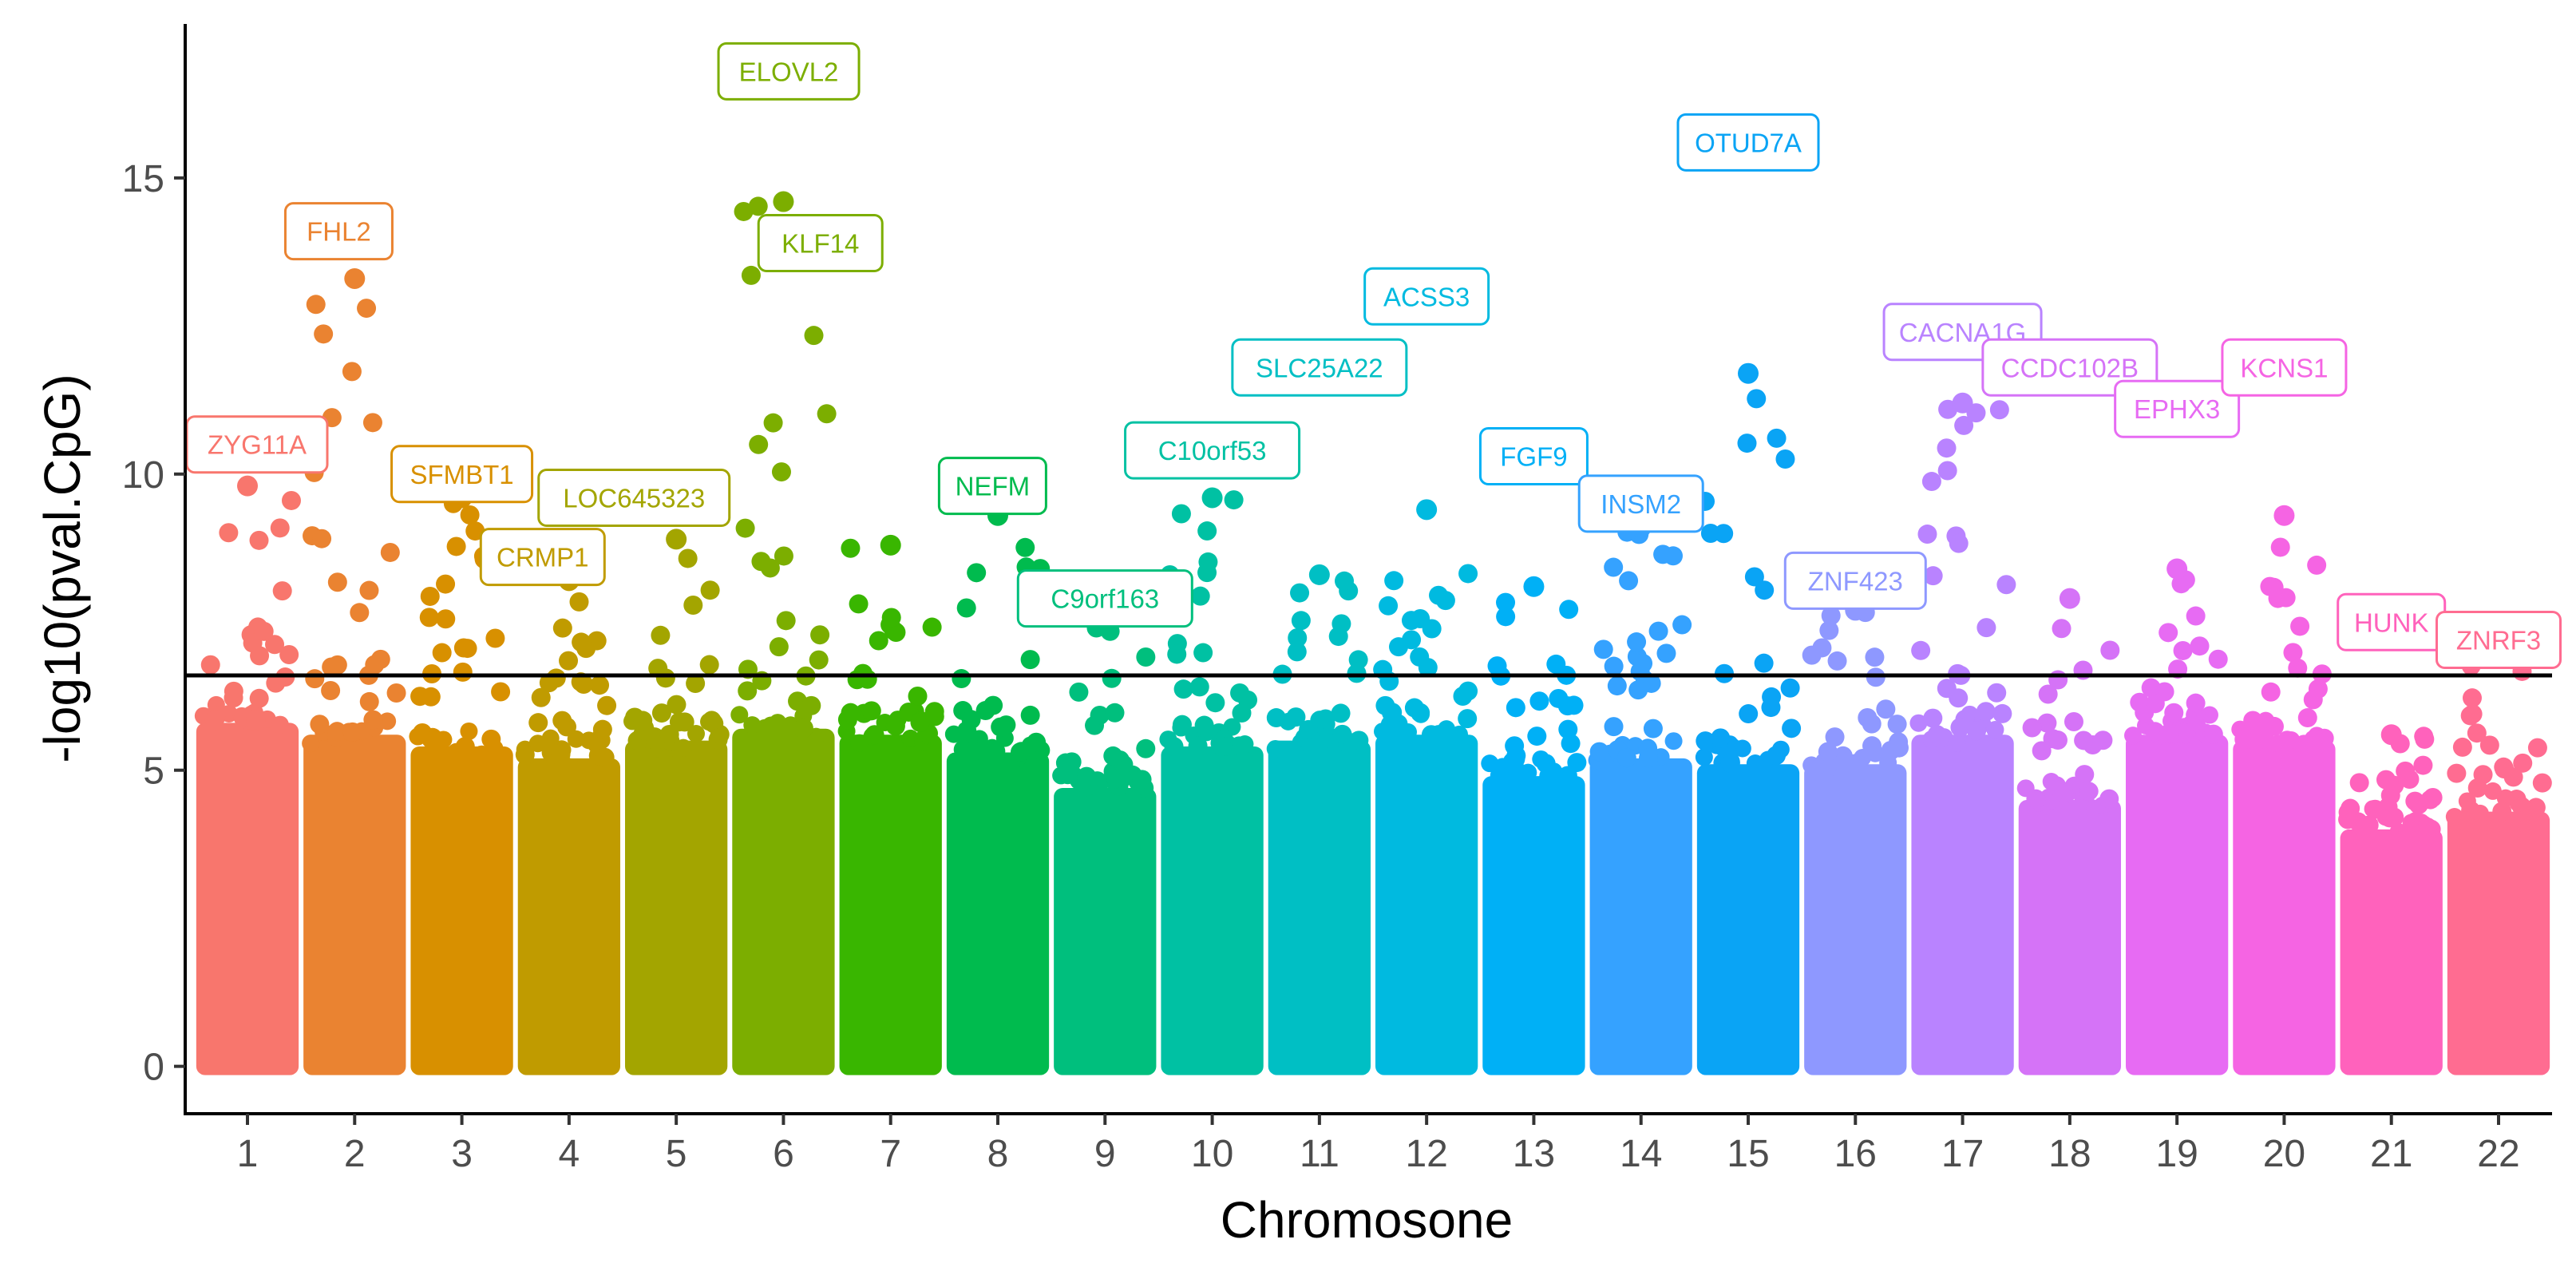  I want to click on gene-label-ephx3: EPHX3, so click(2177, 408).